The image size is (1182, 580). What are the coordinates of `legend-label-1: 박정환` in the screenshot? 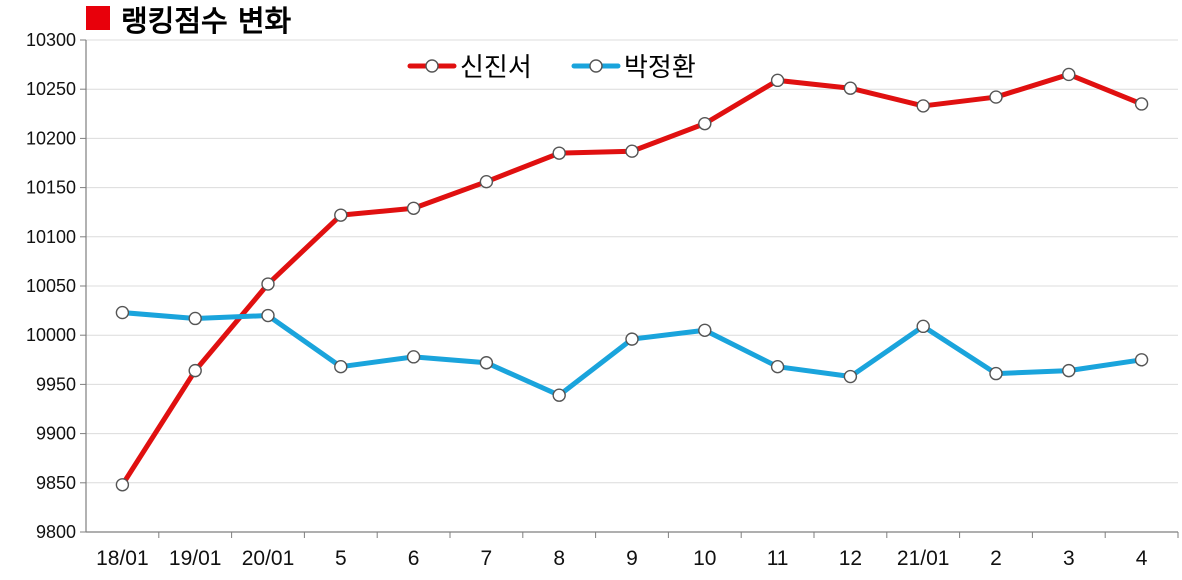 It's located at (660, 68).